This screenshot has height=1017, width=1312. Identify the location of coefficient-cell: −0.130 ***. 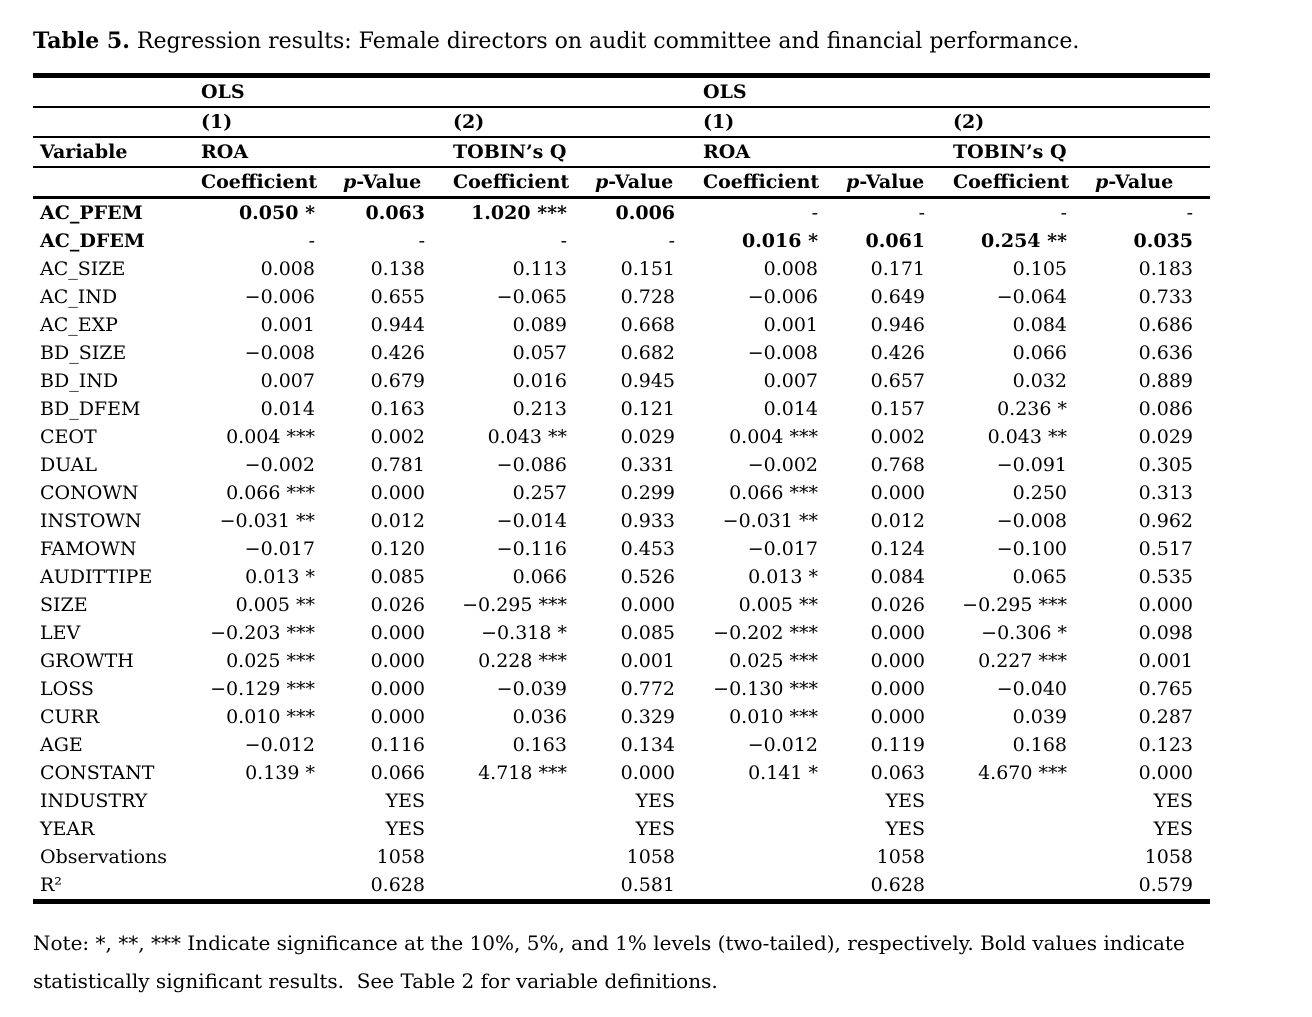
(766, 689).